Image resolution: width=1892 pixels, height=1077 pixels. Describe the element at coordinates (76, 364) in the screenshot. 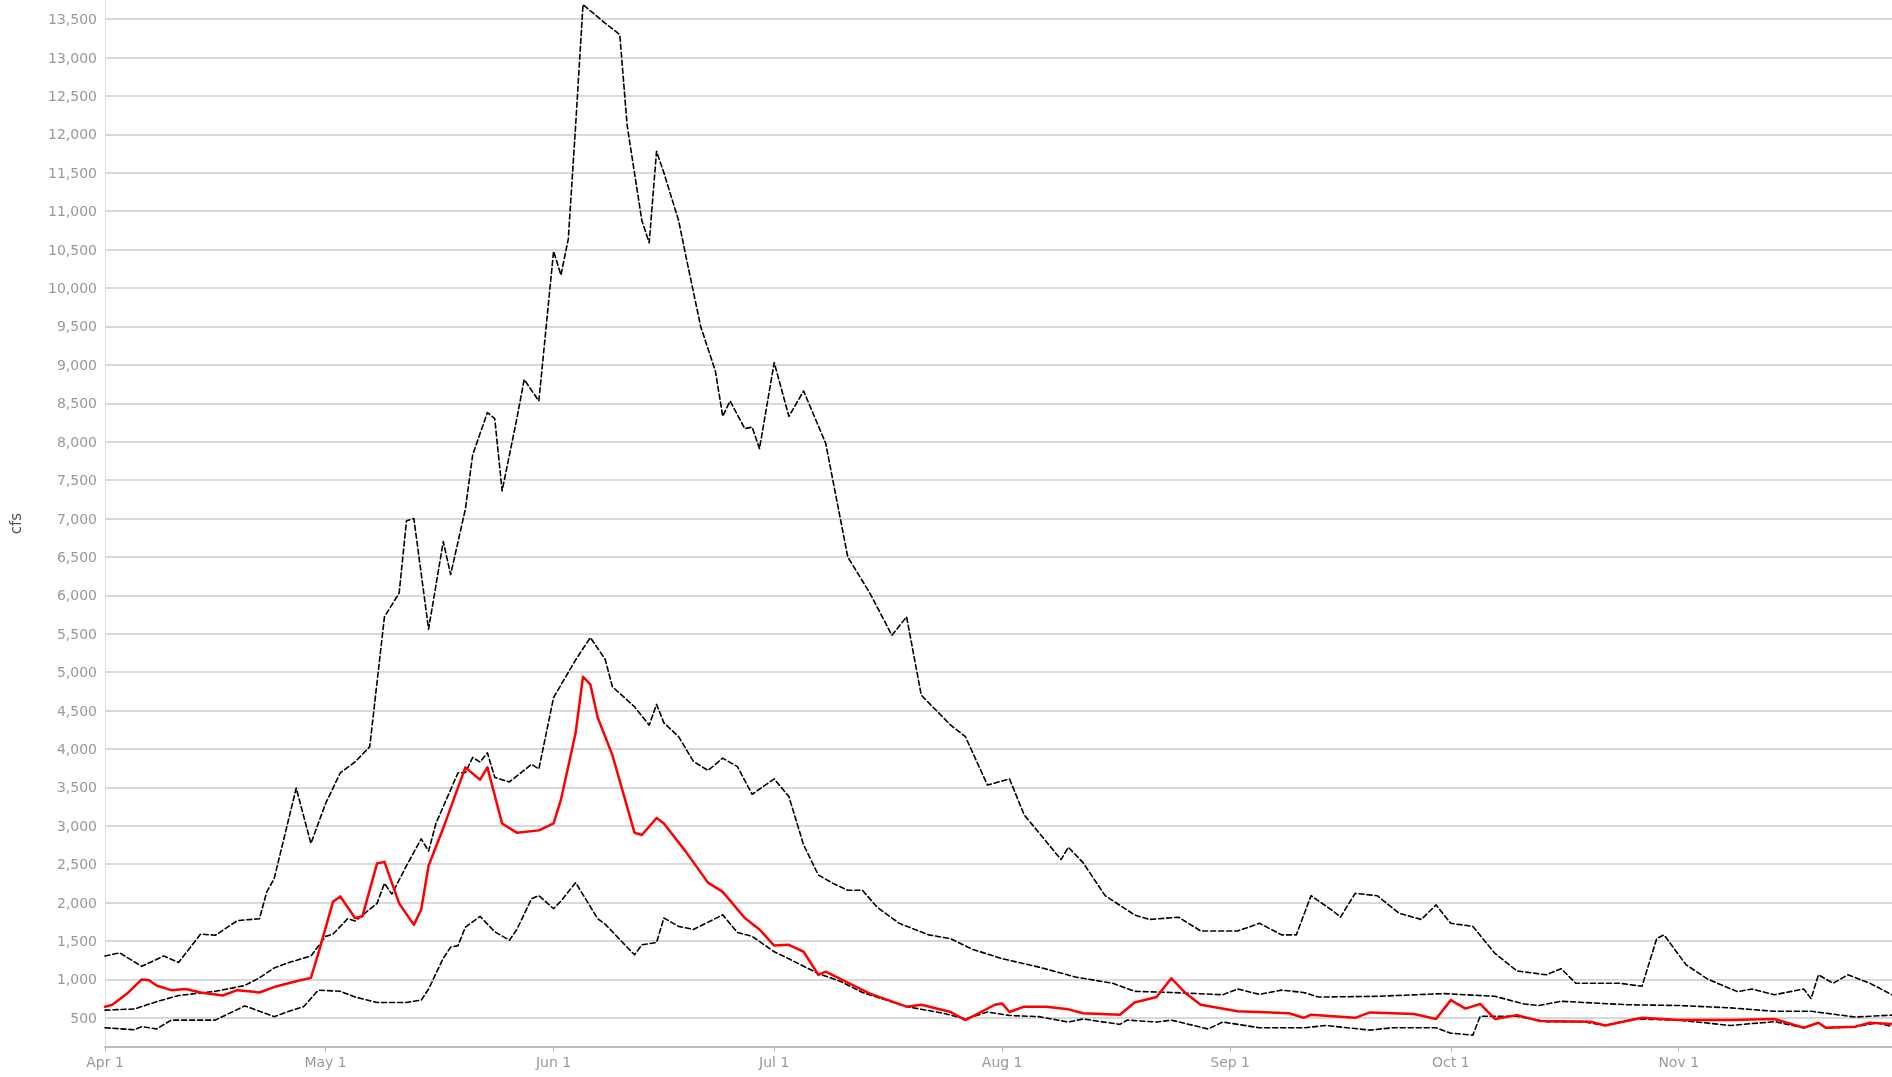

I see `y-tick-label: 9,000` at that location.